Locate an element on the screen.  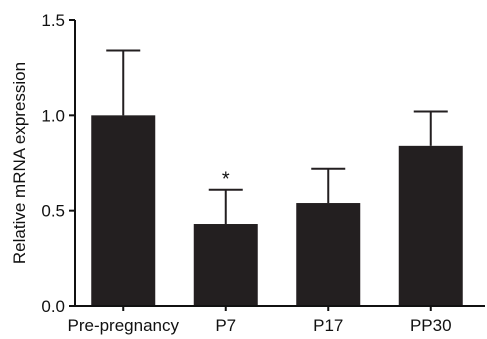
annotations-layer: * is located at coordinates (226, 180).